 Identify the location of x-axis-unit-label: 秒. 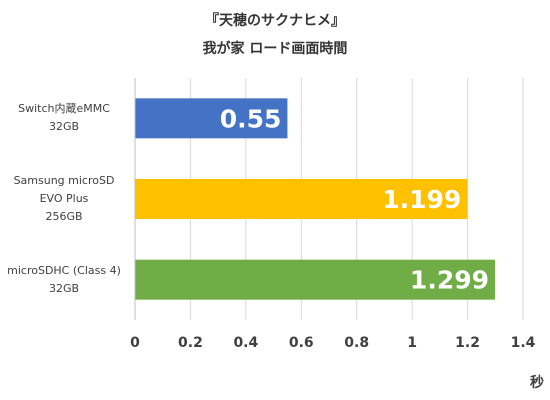
(537, 383).